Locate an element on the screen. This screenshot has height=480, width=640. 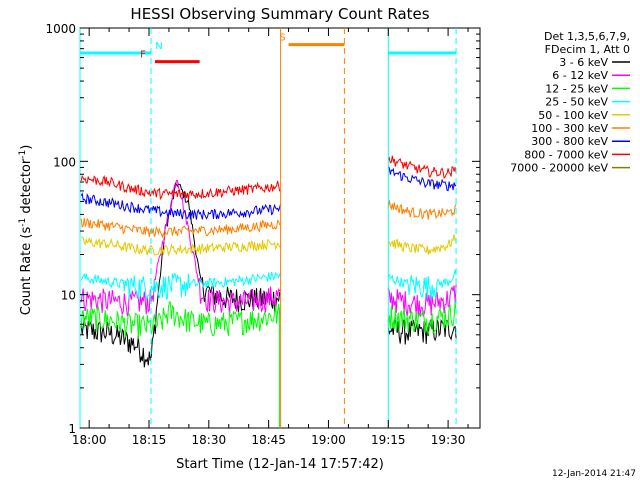
y-axis-label: Count Rate (s-1 detector-1) is located at coordinates (26, 230).